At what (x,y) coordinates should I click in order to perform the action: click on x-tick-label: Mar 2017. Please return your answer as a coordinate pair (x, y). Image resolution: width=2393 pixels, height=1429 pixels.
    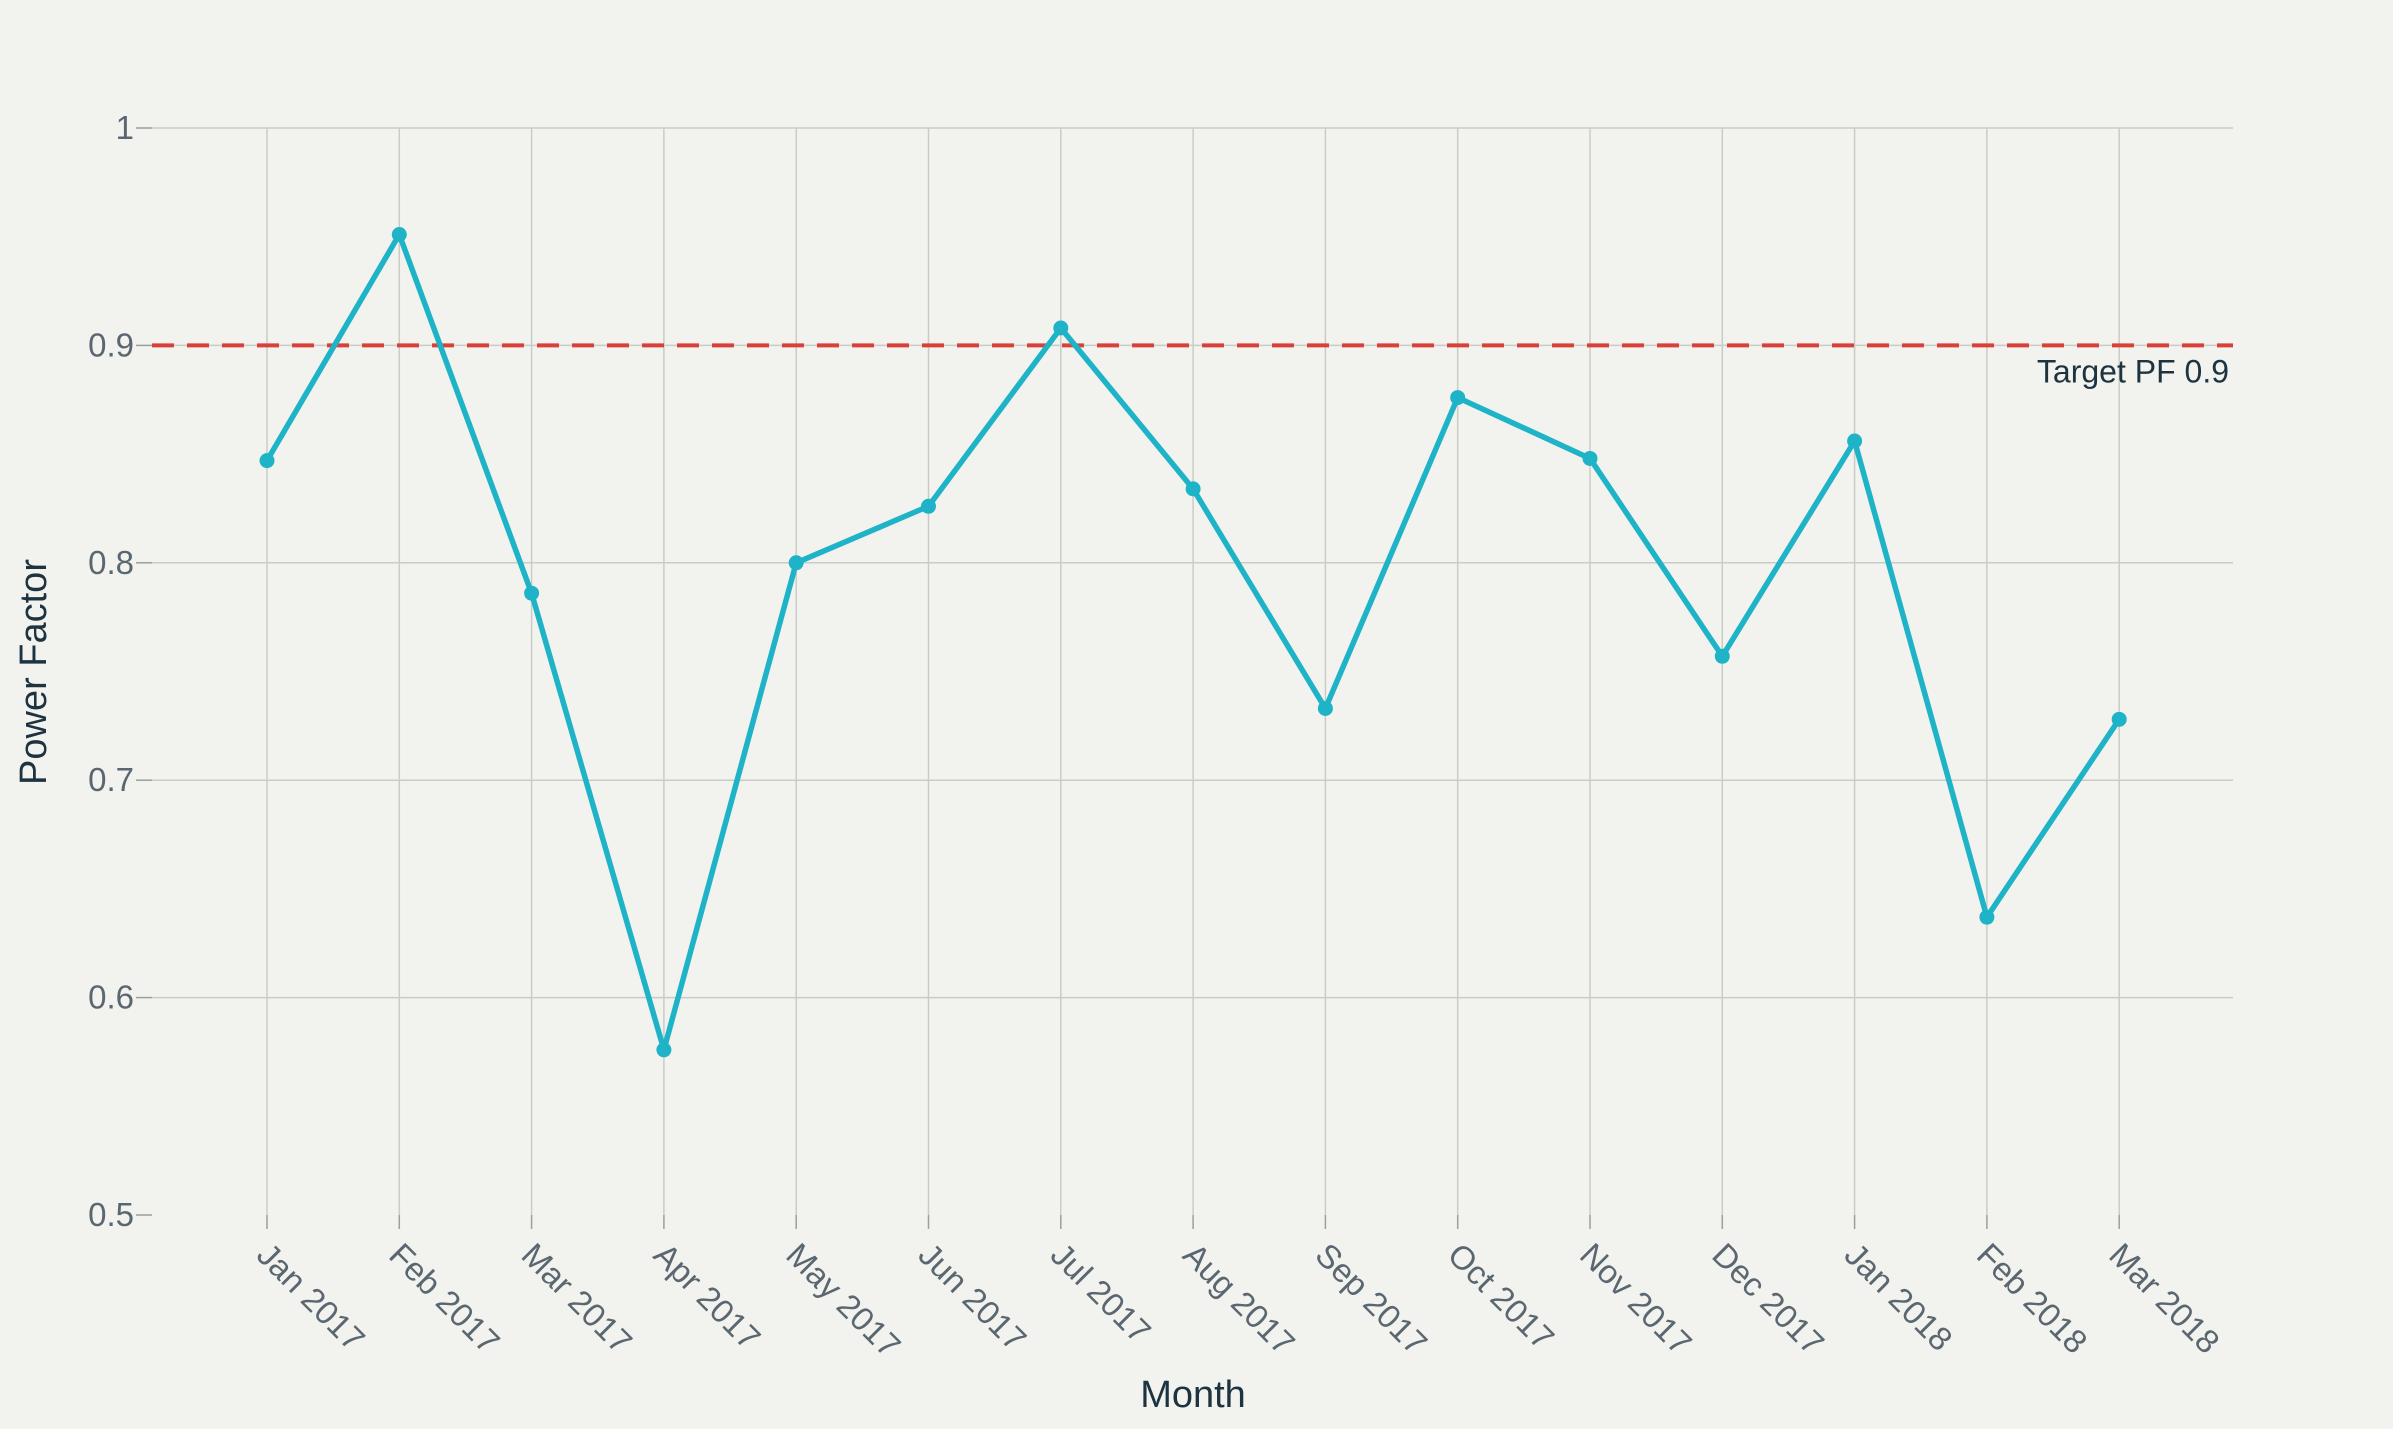
    Looking at the image, I should click on (577, 1298).